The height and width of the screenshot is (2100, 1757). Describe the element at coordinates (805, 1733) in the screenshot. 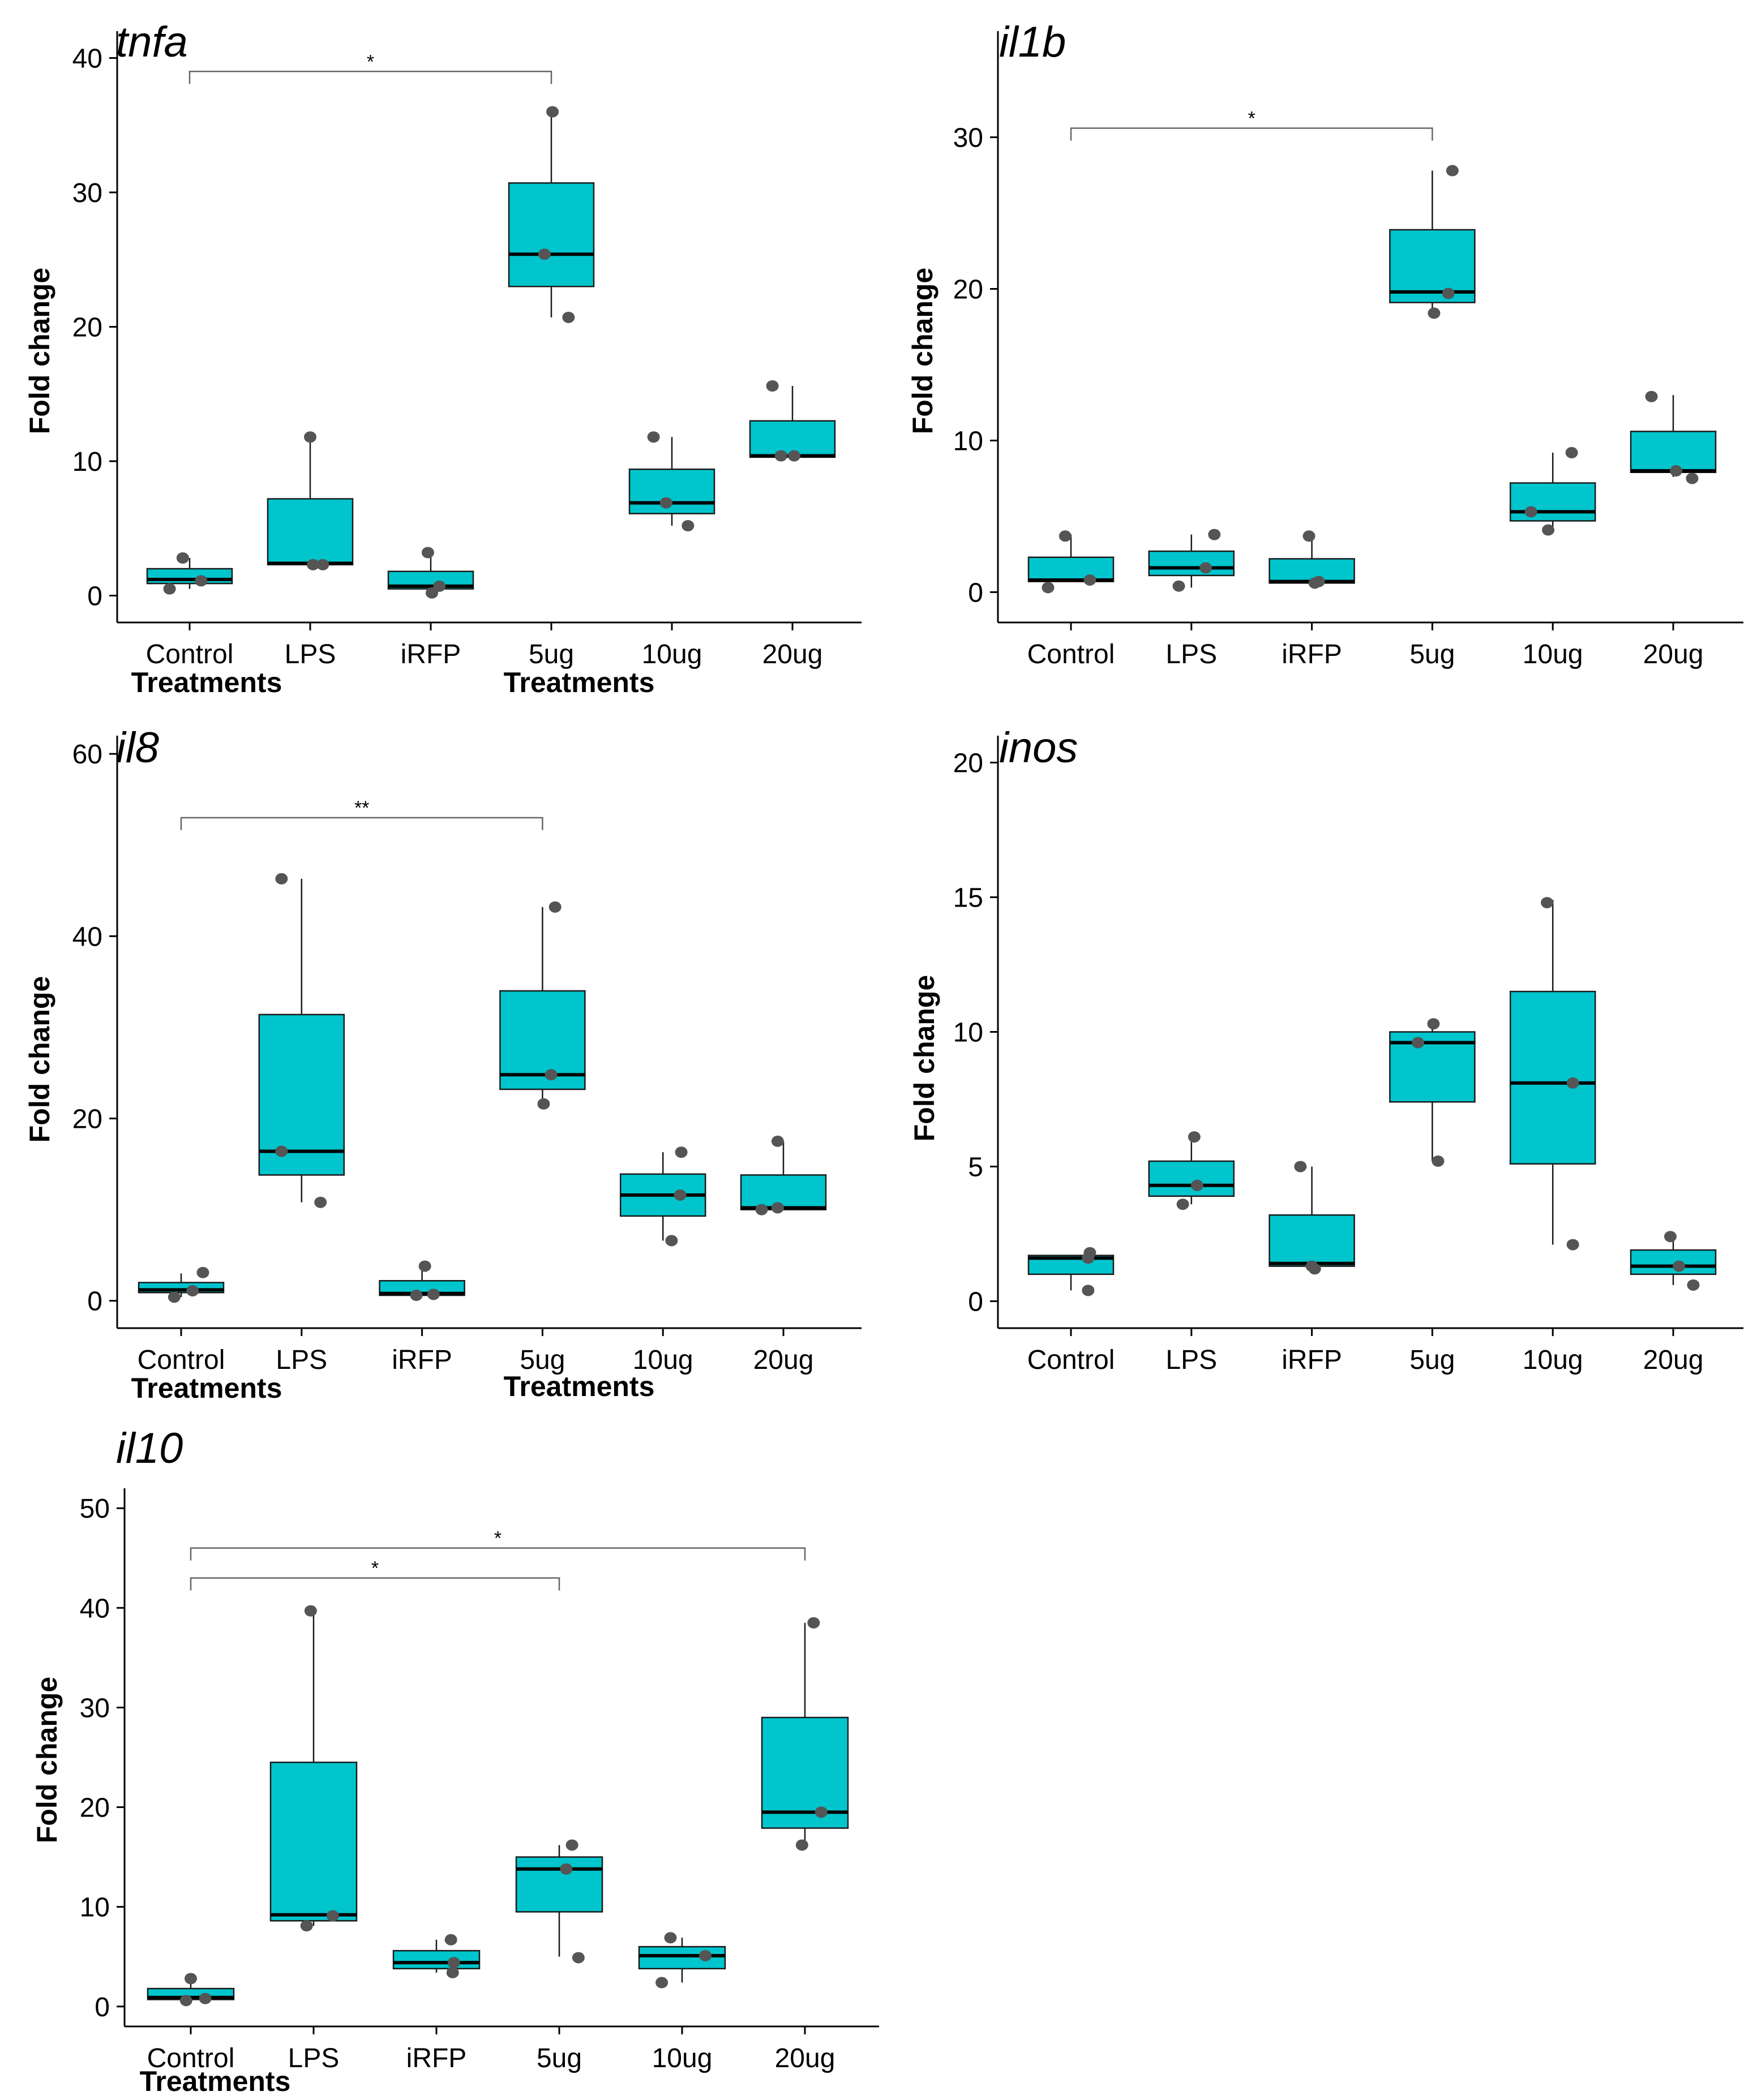

I see `box-20ug` at that location.